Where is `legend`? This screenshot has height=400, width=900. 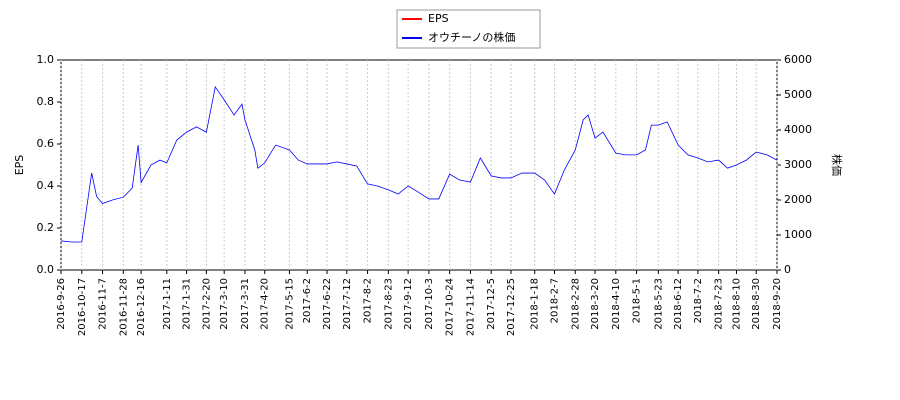
legend is located at coordinates (468, 29).